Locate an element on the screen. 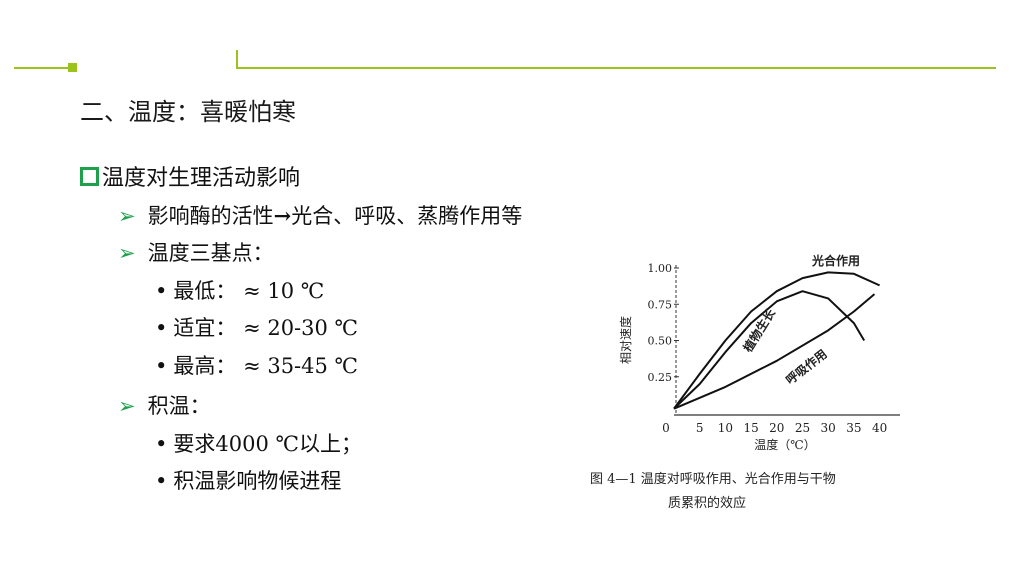  decor-square is located at coordinates (72, 67).